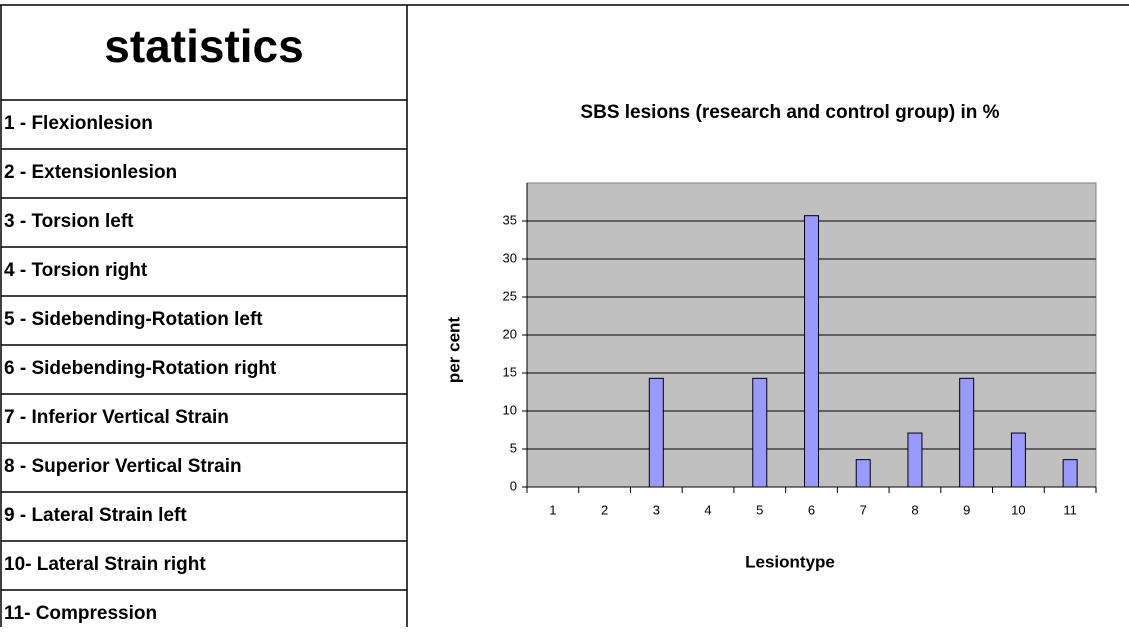  What do you see at coordinates (510, 409) in the screenshot?
I see `y-tick-label: 10` at bounding box center [510, 409].